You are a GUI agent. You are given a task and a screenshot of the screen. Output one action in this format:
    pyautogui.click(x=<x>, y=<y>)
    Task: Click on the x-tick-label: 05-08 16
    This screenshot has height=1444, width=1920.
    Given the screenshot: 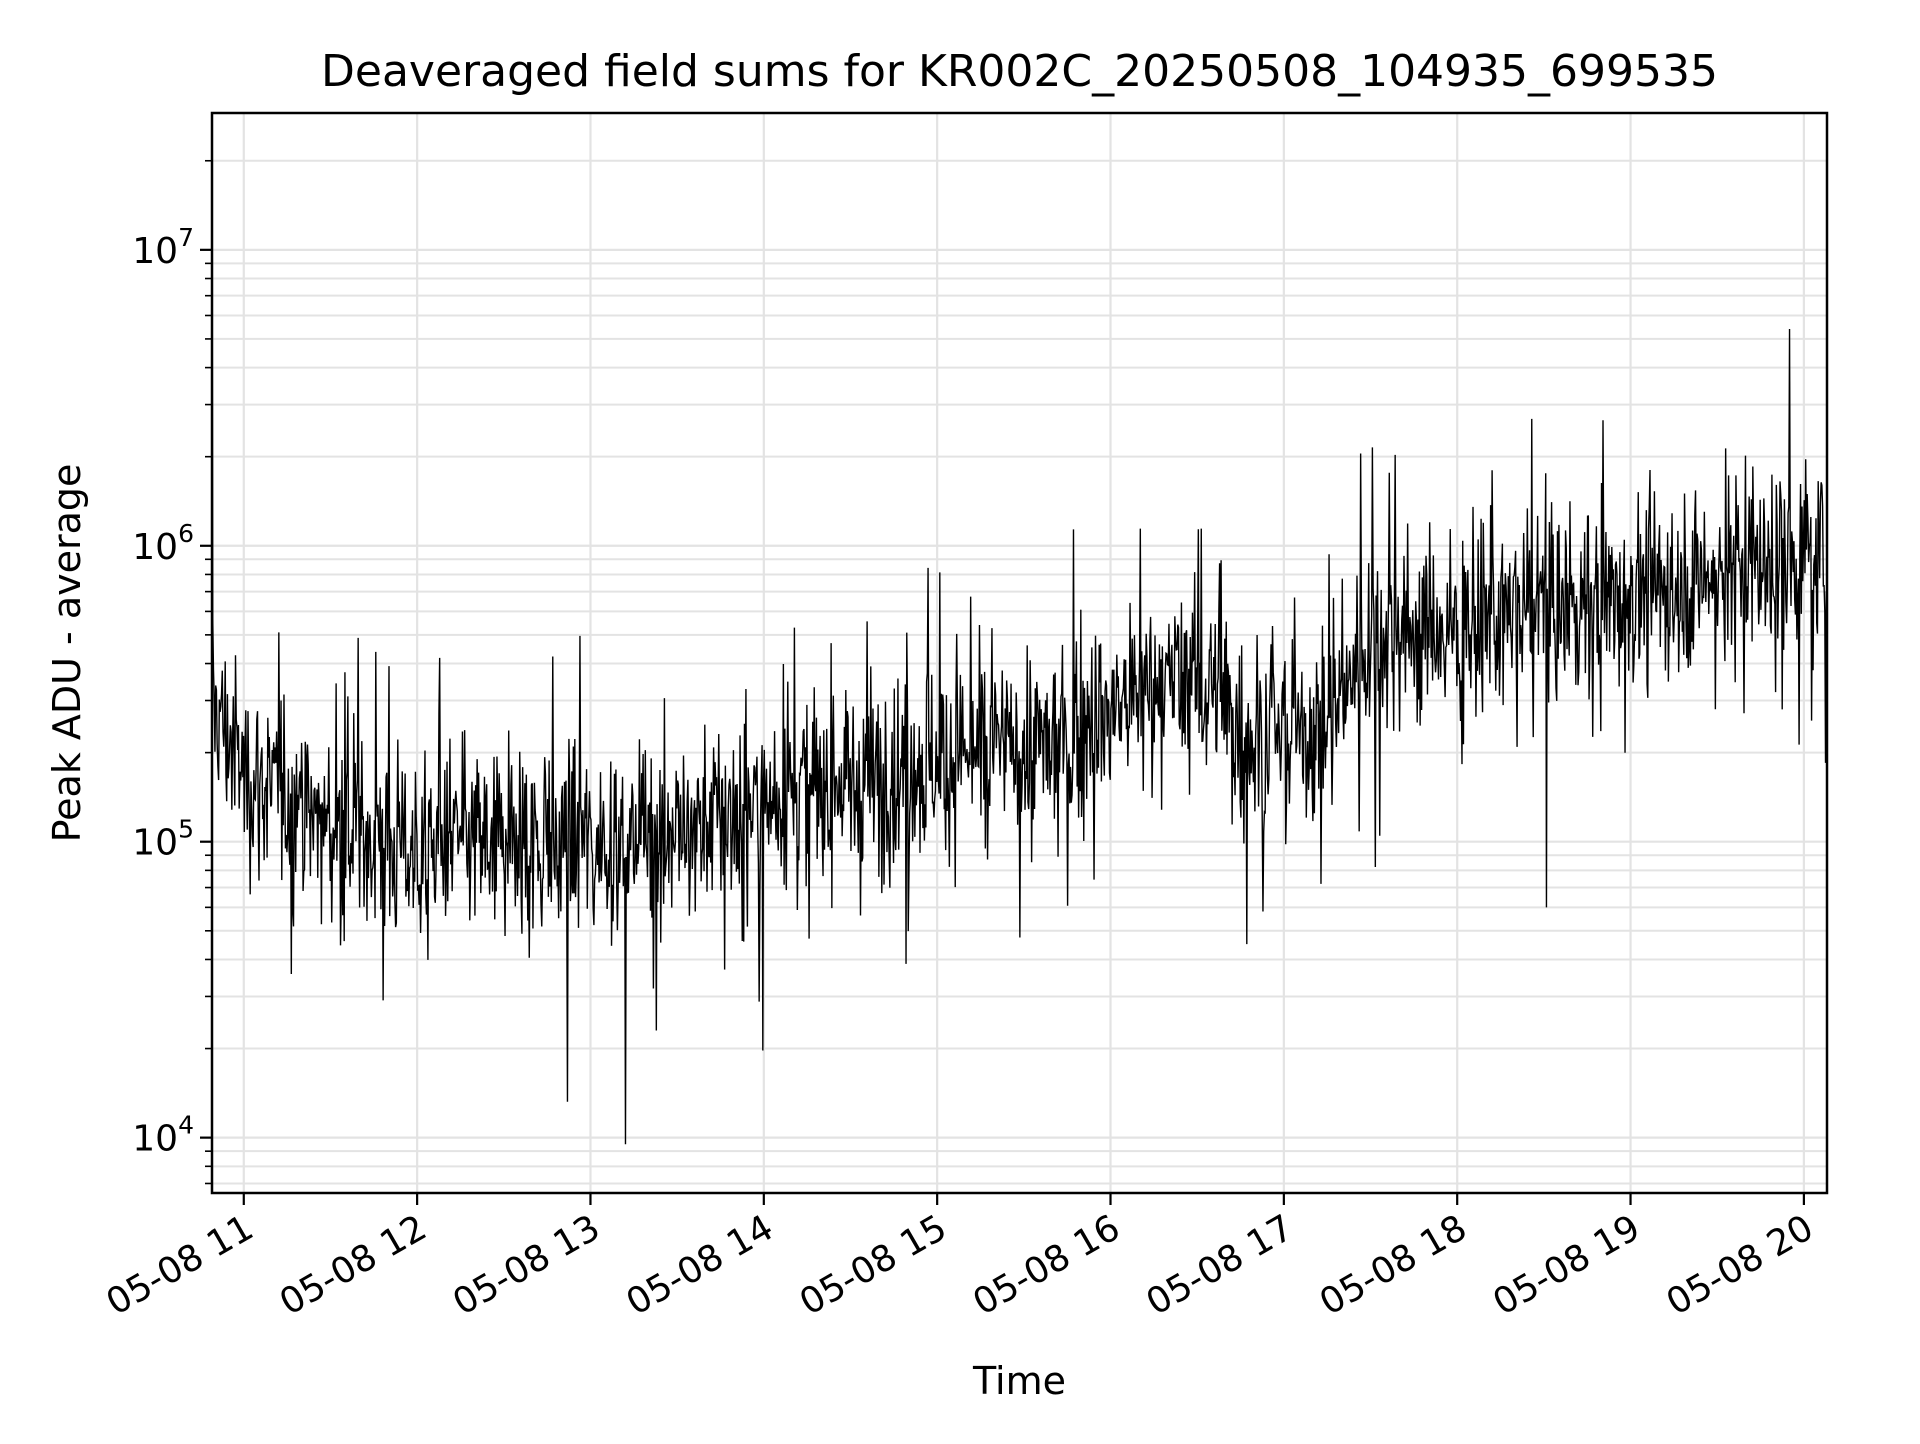 What is the action you would take?
    pyautogui.click(x=1046, y=1265)
    